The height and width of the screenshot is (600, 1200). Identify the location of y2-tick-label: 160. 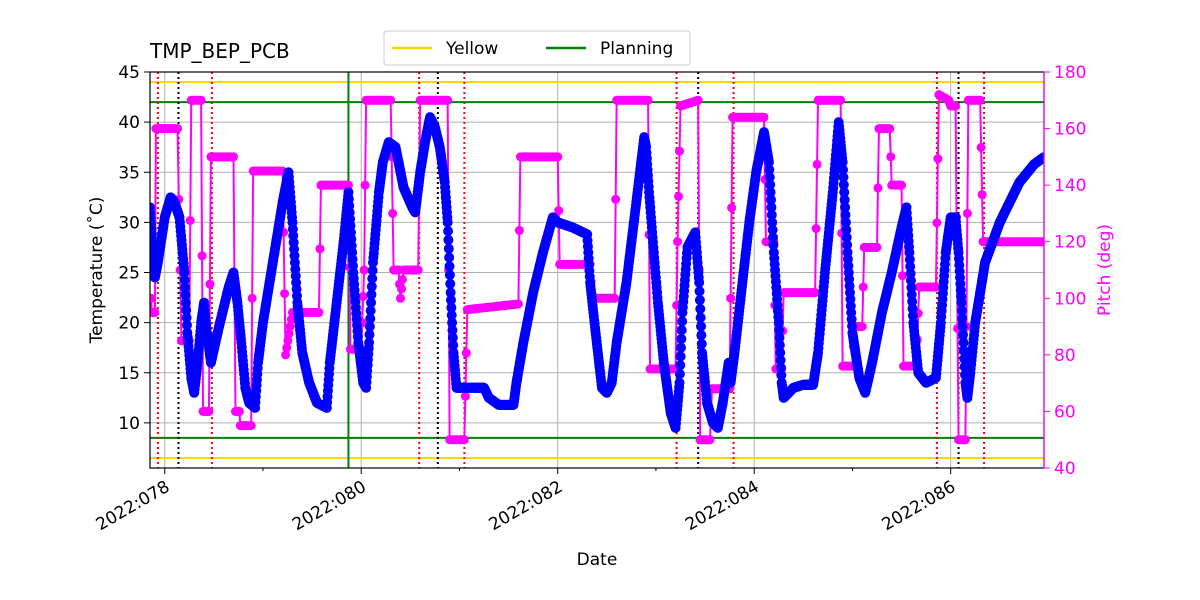
(1070, 130).